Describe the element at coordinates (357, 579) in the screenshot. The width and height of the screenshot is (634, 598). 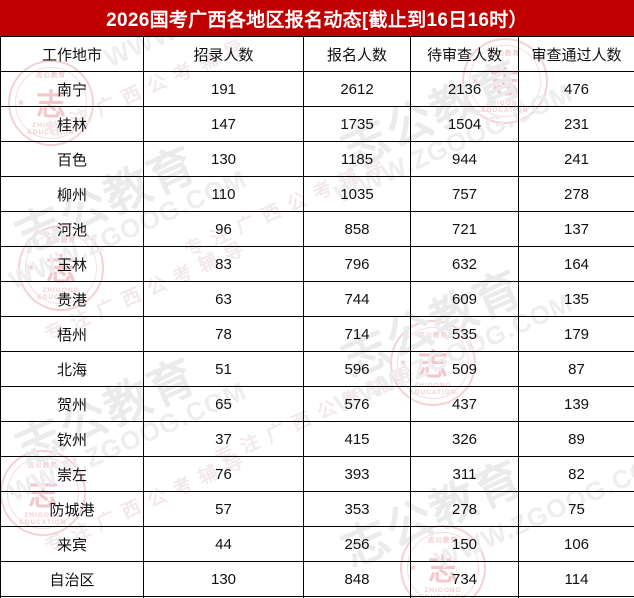
I see `cell-applied: 848` at that location.